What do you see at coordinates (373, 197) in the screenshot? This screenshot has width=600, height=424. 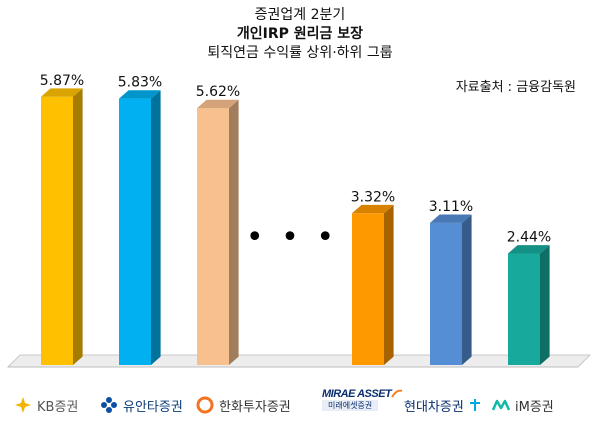 I see `data-label: 3.32%` at bounding box center [373, 197].